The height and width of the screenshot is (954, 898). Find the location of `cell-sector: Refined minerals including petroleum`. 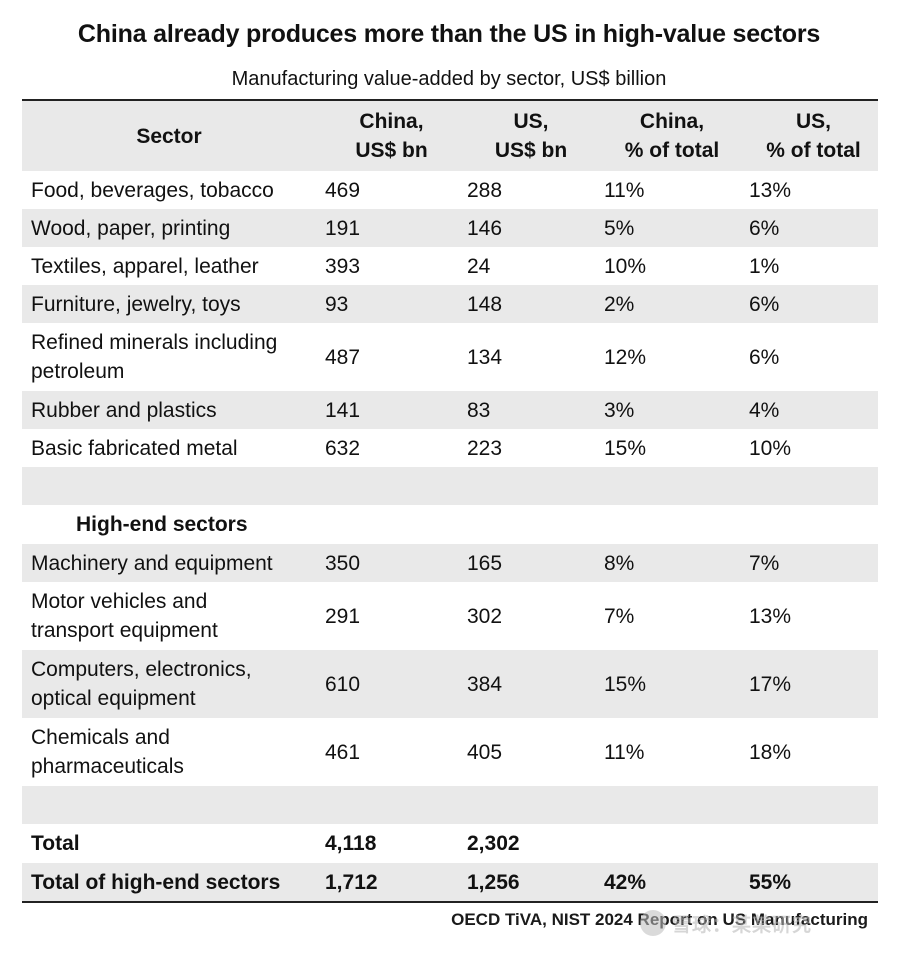

cell-sector: Refined minerals including petroleum is located at coordinates (169, 357).